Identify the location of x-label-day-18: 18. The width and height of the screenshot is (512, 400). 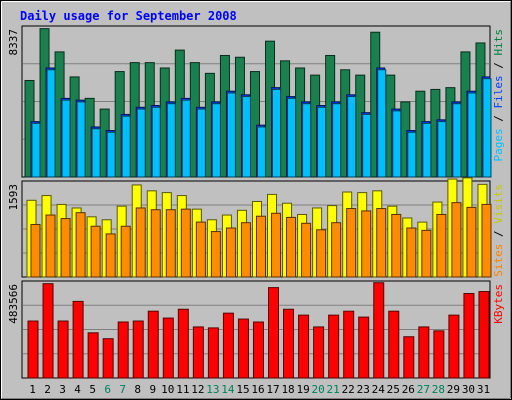
(287, 389).